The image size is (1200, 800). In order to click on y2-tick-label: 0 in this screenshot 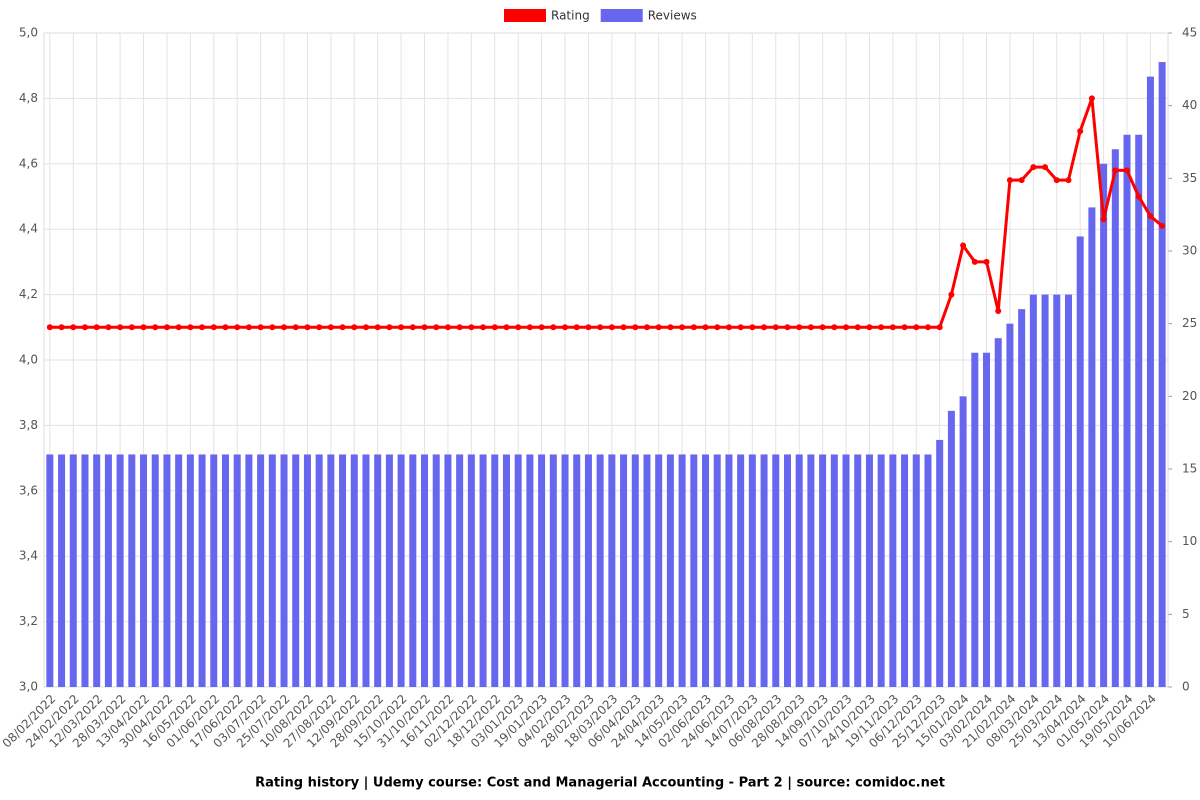, I will do `click(1186, 687)`.